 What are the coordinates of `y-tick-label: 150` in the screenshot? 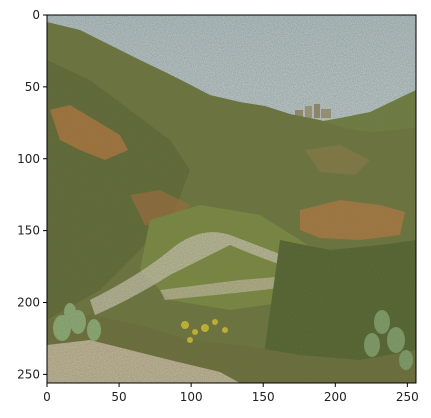 It's located at (28, 231).